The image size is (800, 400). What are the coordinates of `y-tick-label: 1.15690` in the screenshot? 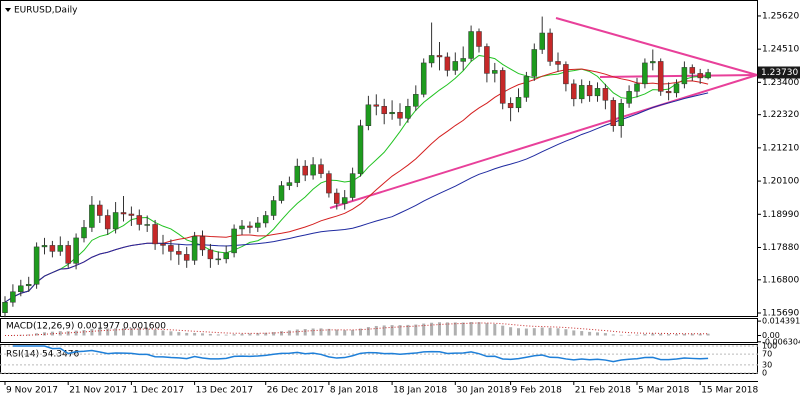 It's located at (780, 314).